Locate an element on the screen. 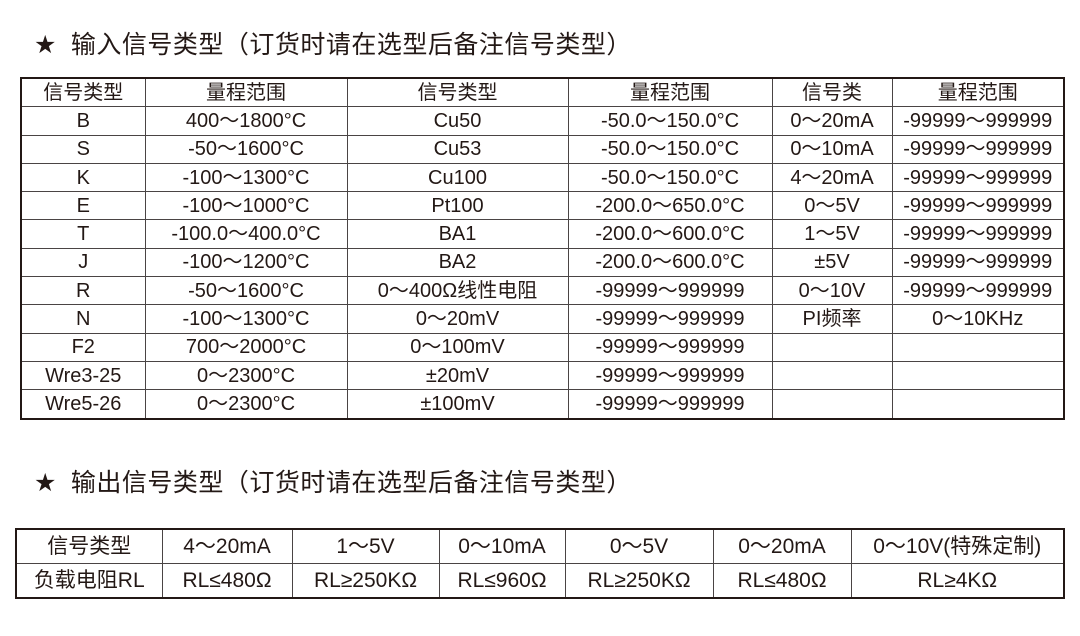 The height and width of the screenshot is (636, 1080). table-header-row: 信号类型 量程范围 信号类型 量程范围 信号类 量程范围 is located at coordinates (542, 92).